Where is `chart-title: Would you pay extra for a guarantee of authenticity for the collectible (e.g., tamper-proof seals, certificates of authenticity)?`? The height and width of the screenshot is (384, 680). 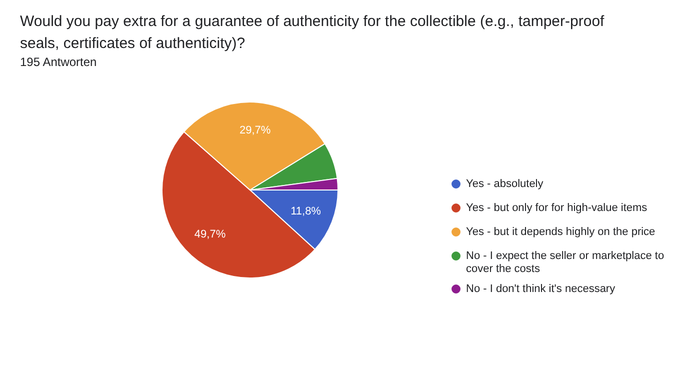
chart-title: Would you pay extra for a guarantee of authenticity for the collectible (e.g., tamper-proof seals, certificates of authenticity)? is located at coordinates (313, 32).